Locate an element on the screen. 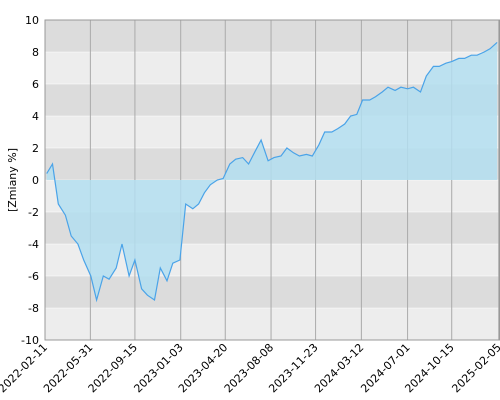  y-axis-label: [Zmiany %] is located at coordinates (12, 180).